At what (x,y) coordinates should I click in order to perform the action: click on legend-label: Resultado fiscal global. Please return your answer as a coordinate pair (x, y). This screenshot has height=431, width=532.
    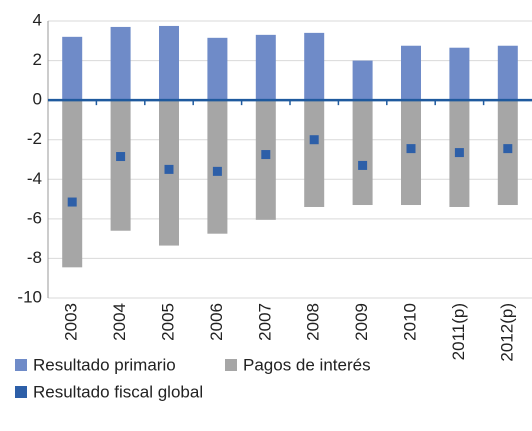
    Looking at the image, I should click on (118, 391).